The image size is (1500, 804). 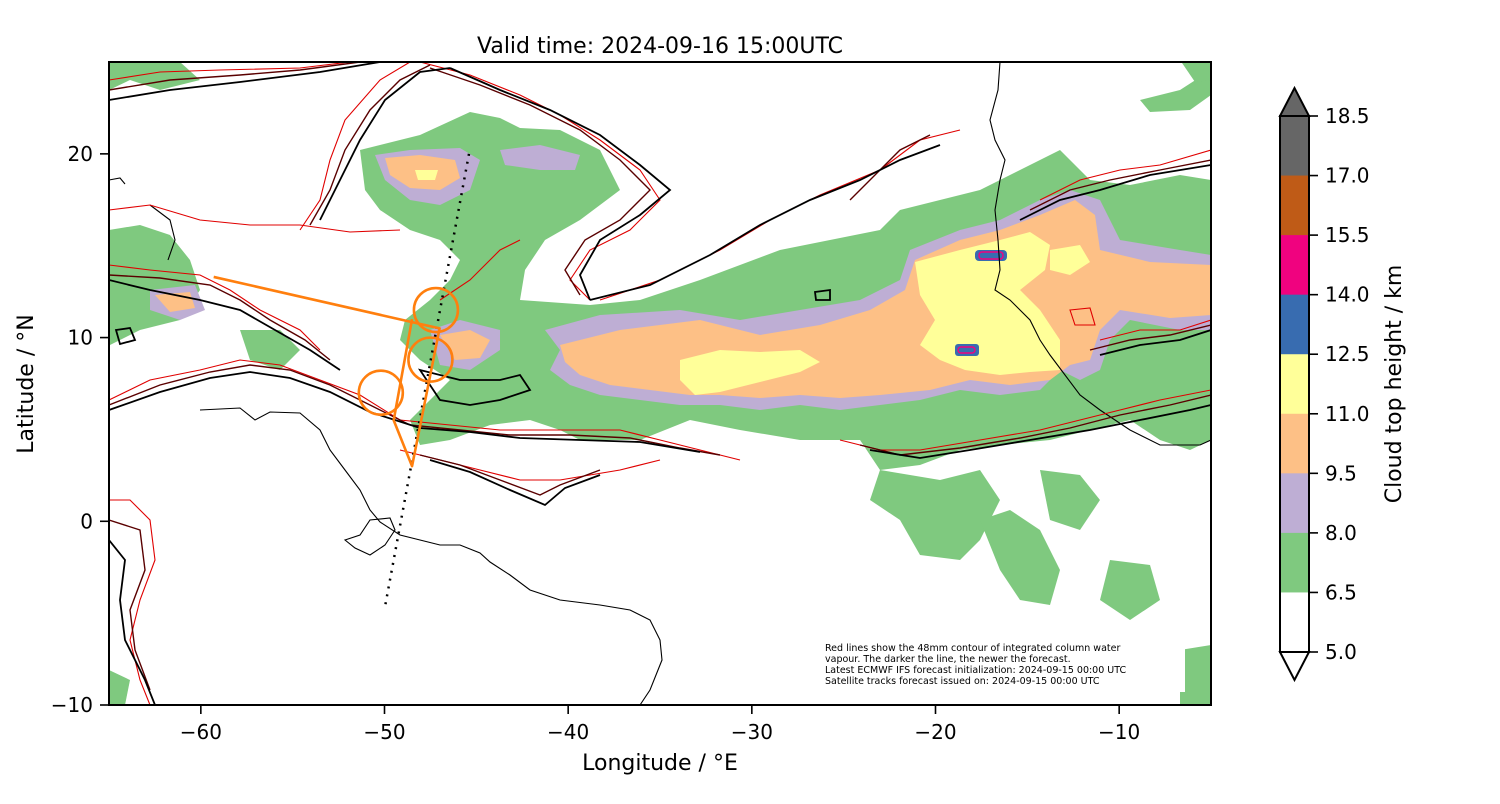 I want to click on y-axis-ticks: 20 10 0 −10, so click(x=80, y=429).